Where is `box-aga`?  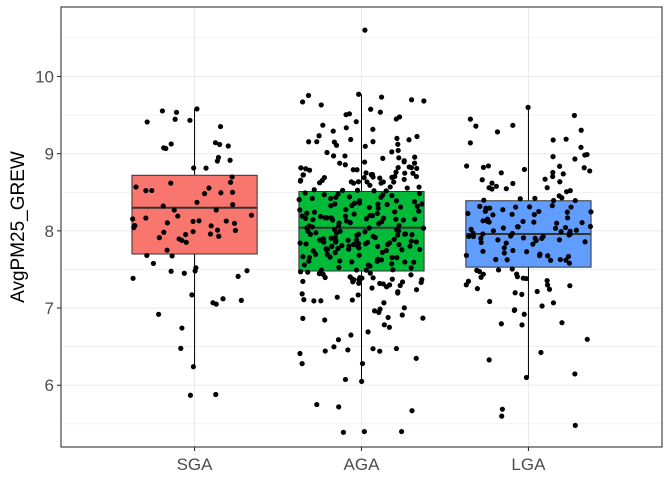
box-aga is located at coordinates (361, 231).